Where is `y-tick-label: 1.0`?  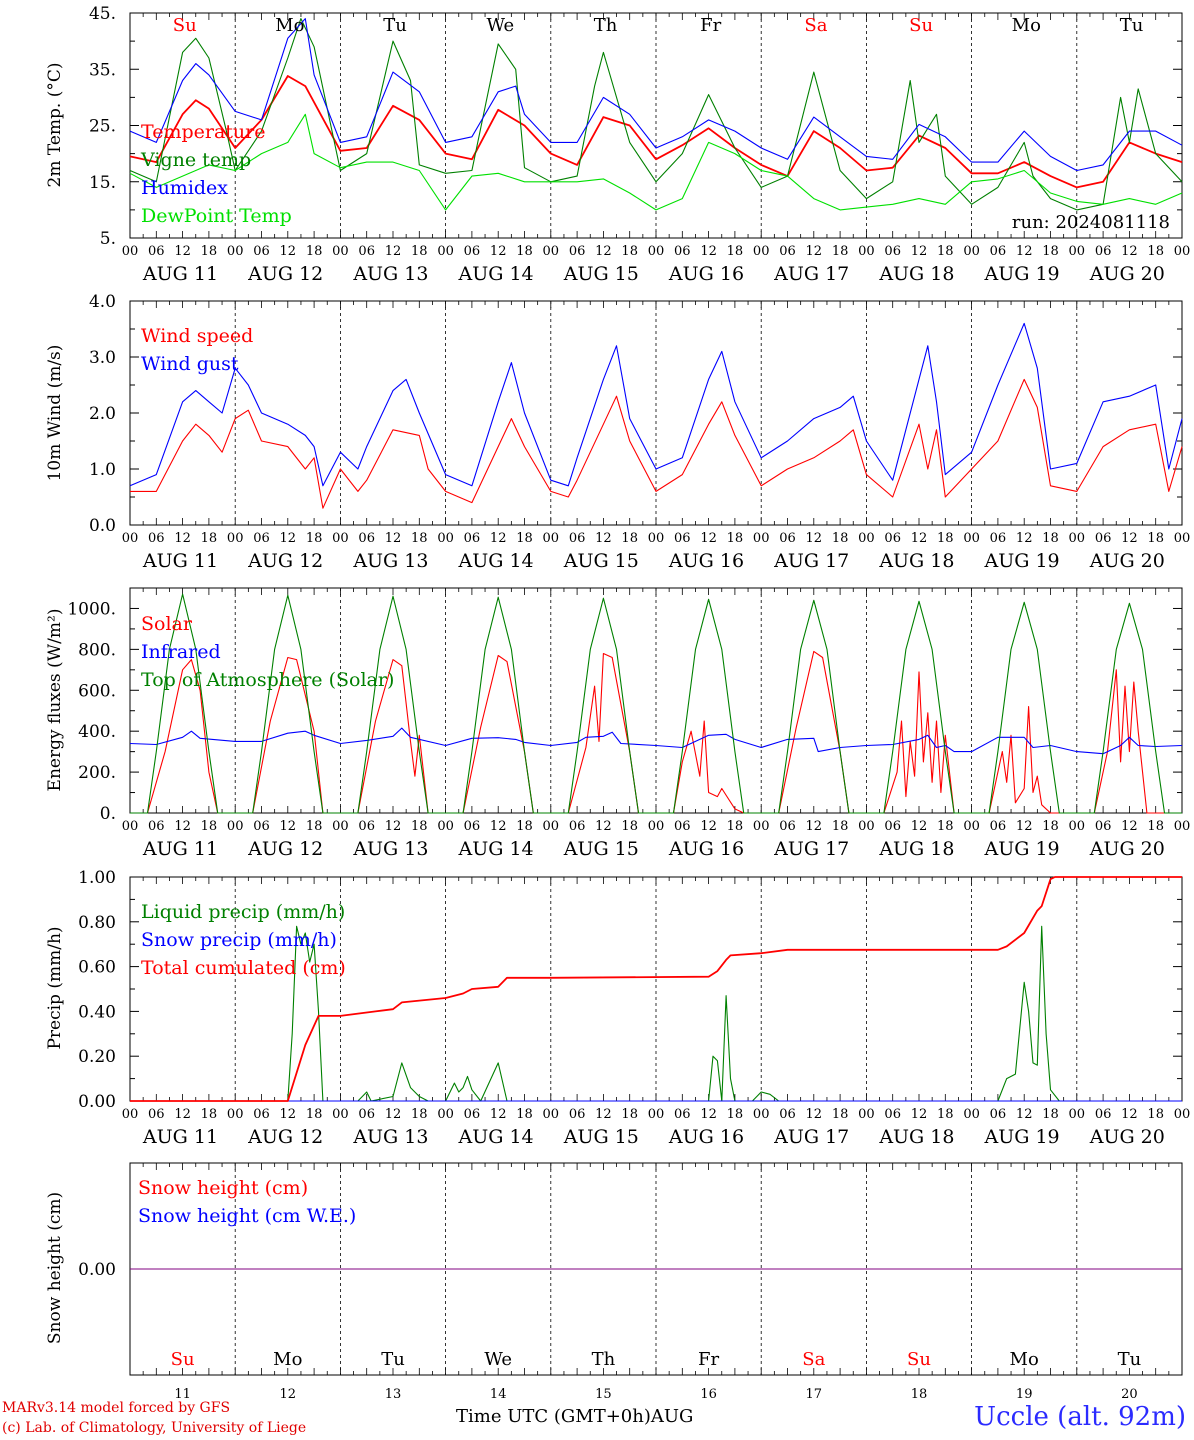 y-tick-label: 1.0 is located at coordinates (102, 470).